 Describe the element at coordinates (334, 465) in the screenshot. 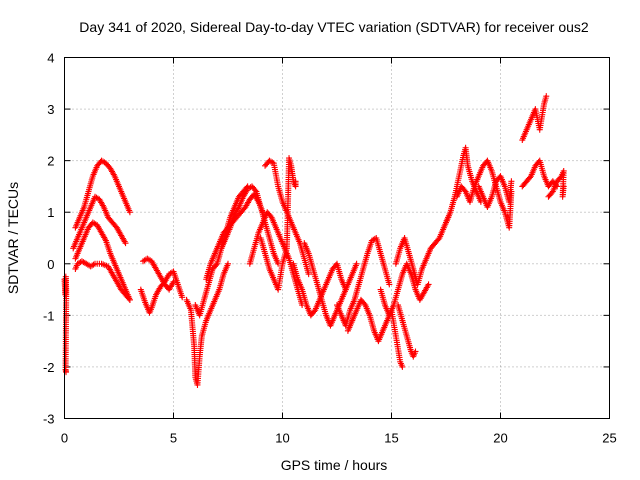

I see `x-axis-label: GPS time / hours` at that location.